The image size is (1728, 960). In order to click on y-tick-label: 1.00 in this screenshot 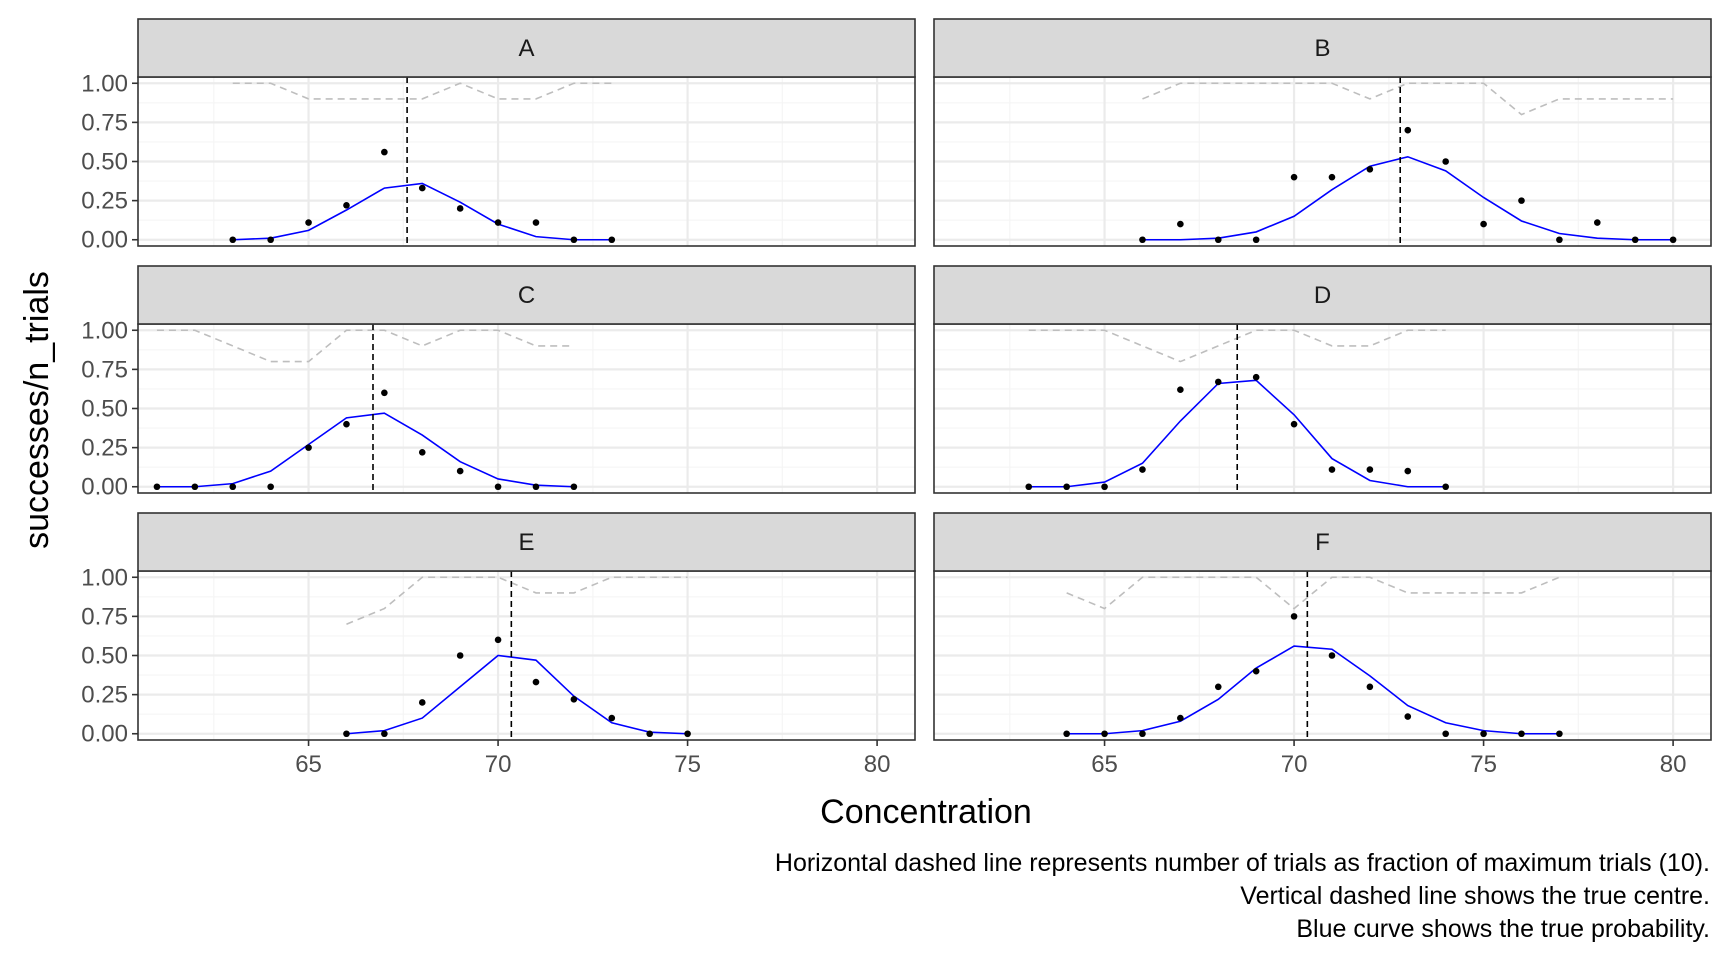, I will do `click(104, 330)`.